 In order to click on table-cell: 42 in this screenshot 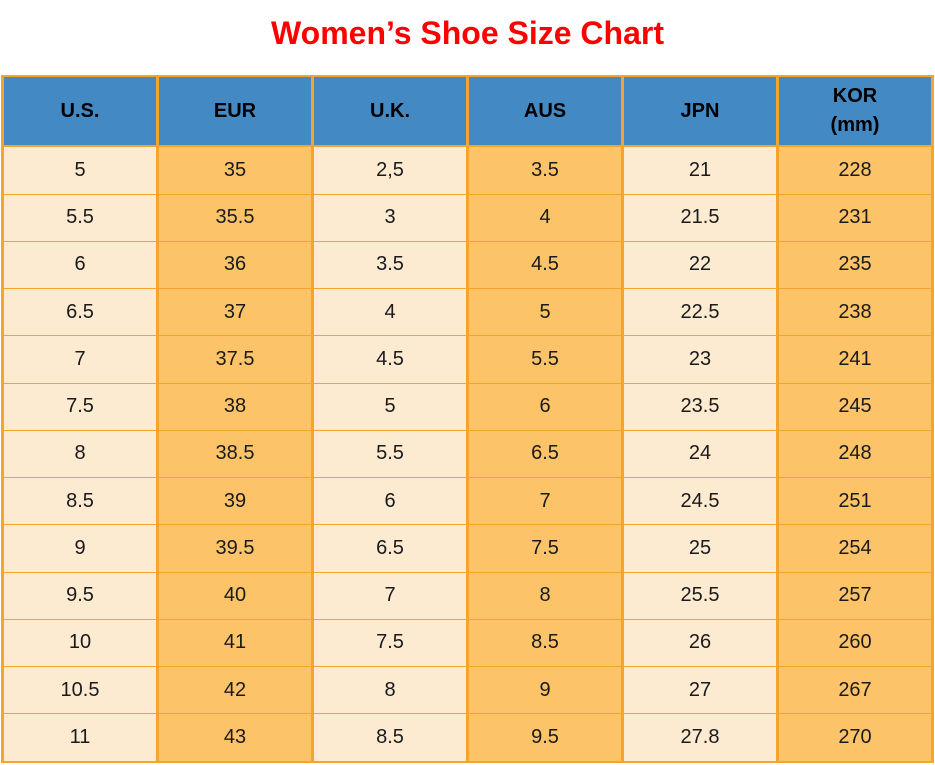, I will do `click(235, 690)`.